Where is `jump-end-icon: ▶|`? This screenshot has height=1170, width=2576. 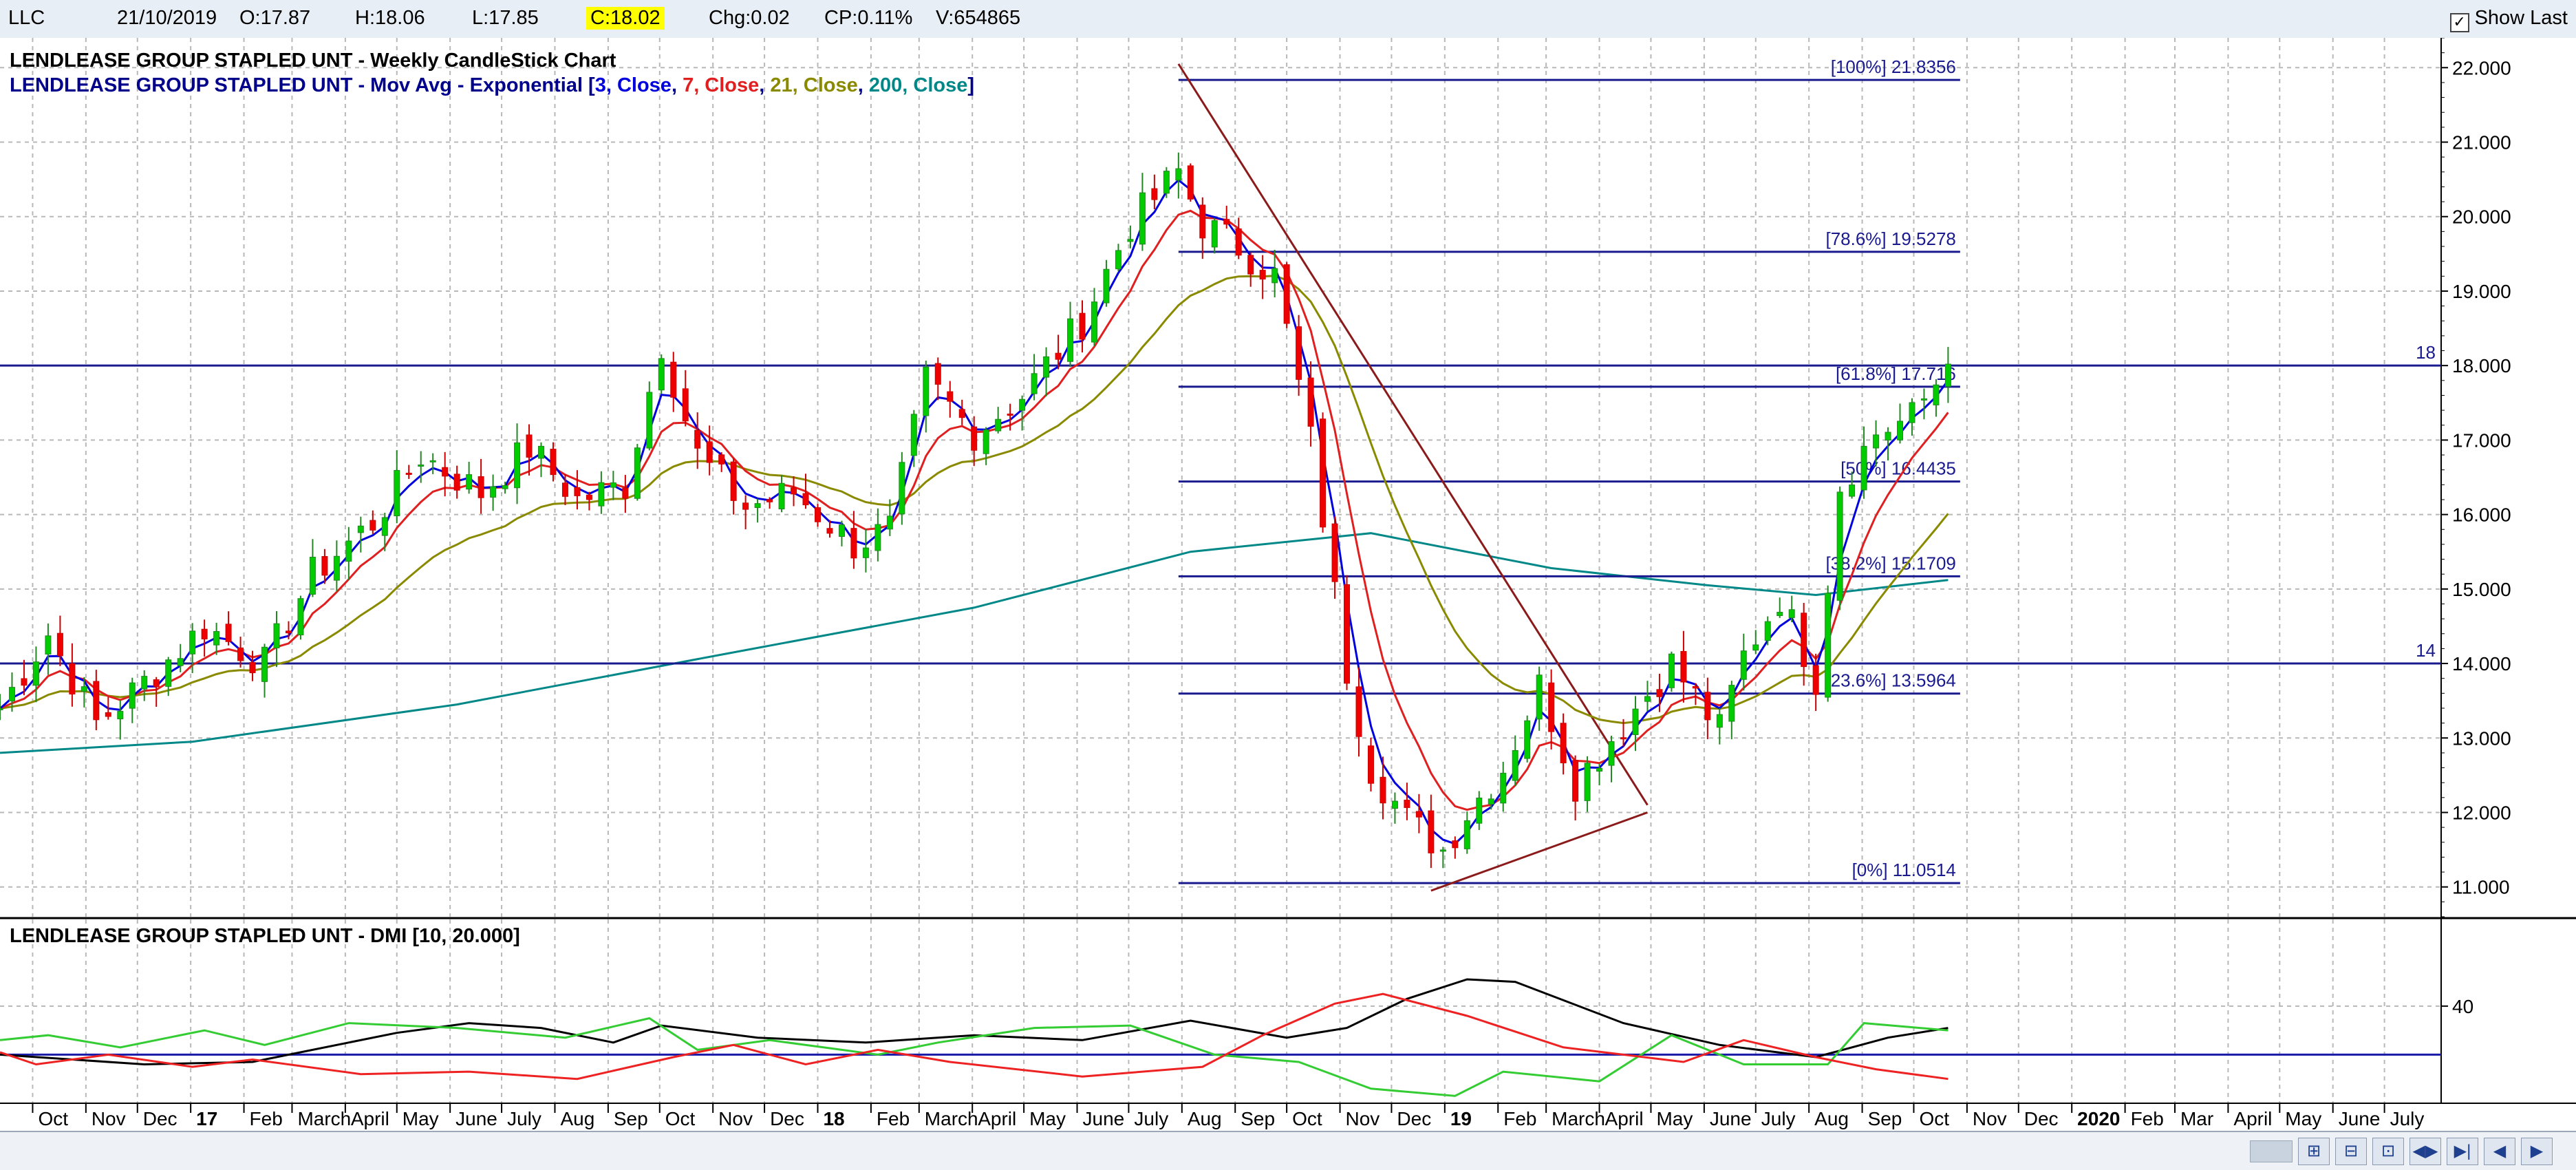 jump-end-icon: ▶| is located at coordinates (2462, 1151).